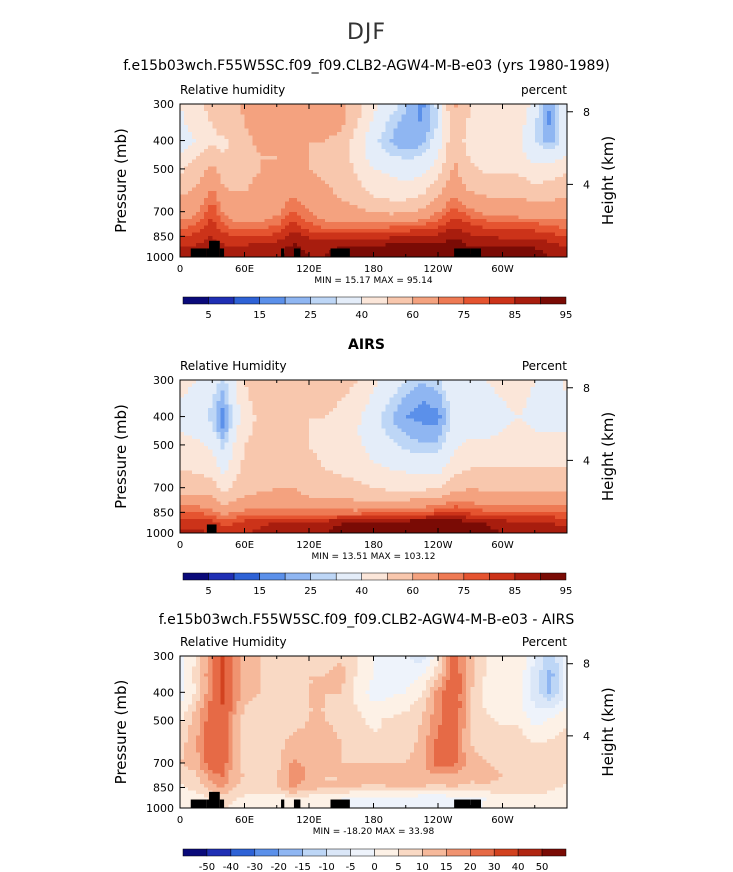  What do you see at coordinates (180, 820) in the screenshot?
I see `x-tick-label: 0` at bounding box center [180, 820].